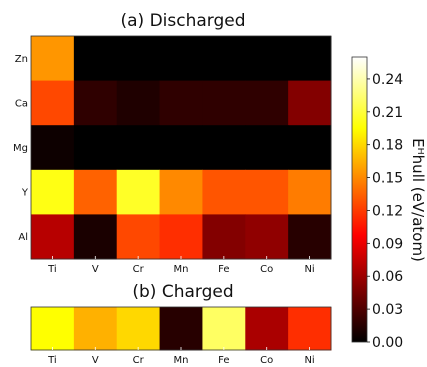  Describe the element at coordinates (387, 244) in the screenshot. I see `colorbar-tick-label: 0.09` at that location.